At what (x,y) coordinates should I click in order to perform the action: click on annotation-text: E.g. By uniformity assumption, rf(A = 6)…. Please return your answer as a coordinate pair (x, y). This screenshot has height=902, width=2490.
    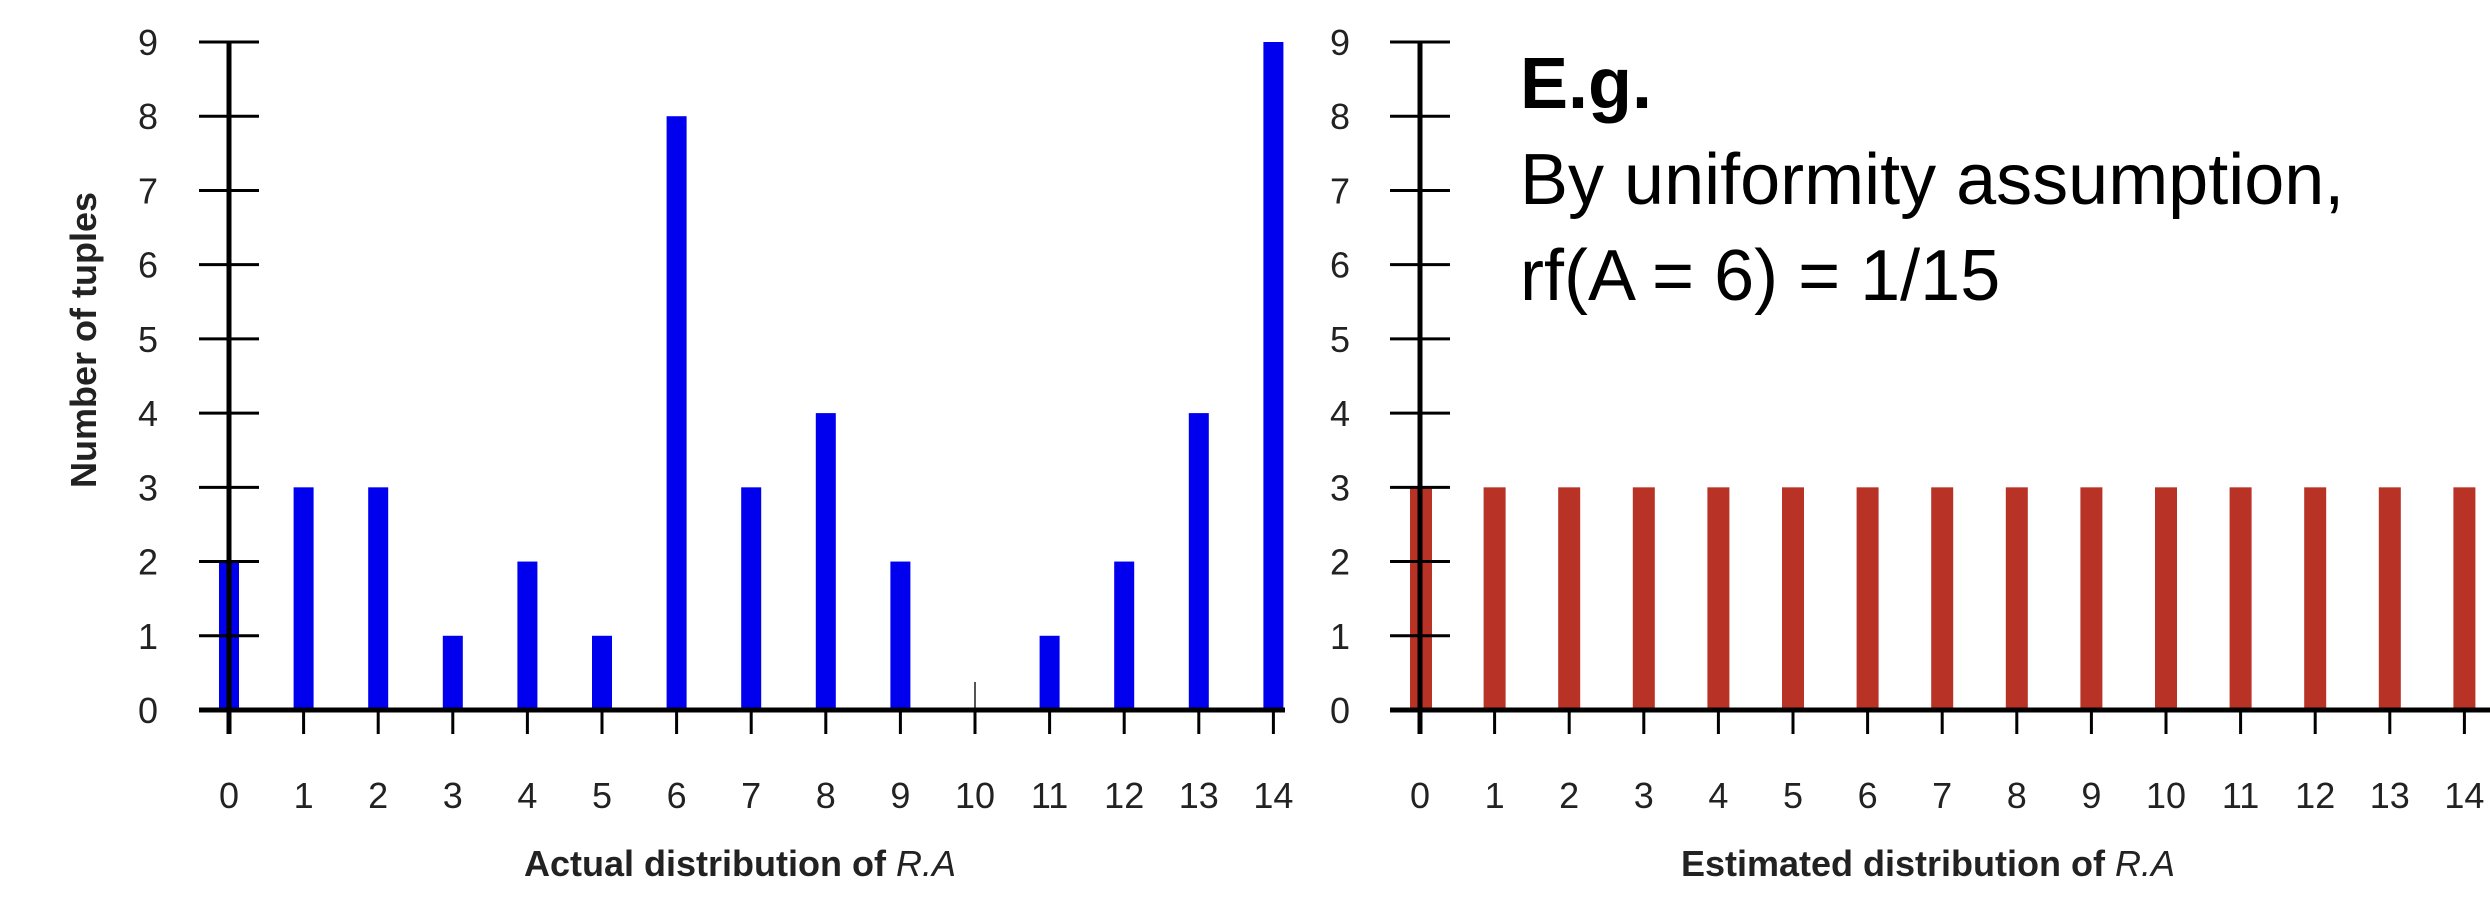
    Looking at the image, I should click on (1932, 180).